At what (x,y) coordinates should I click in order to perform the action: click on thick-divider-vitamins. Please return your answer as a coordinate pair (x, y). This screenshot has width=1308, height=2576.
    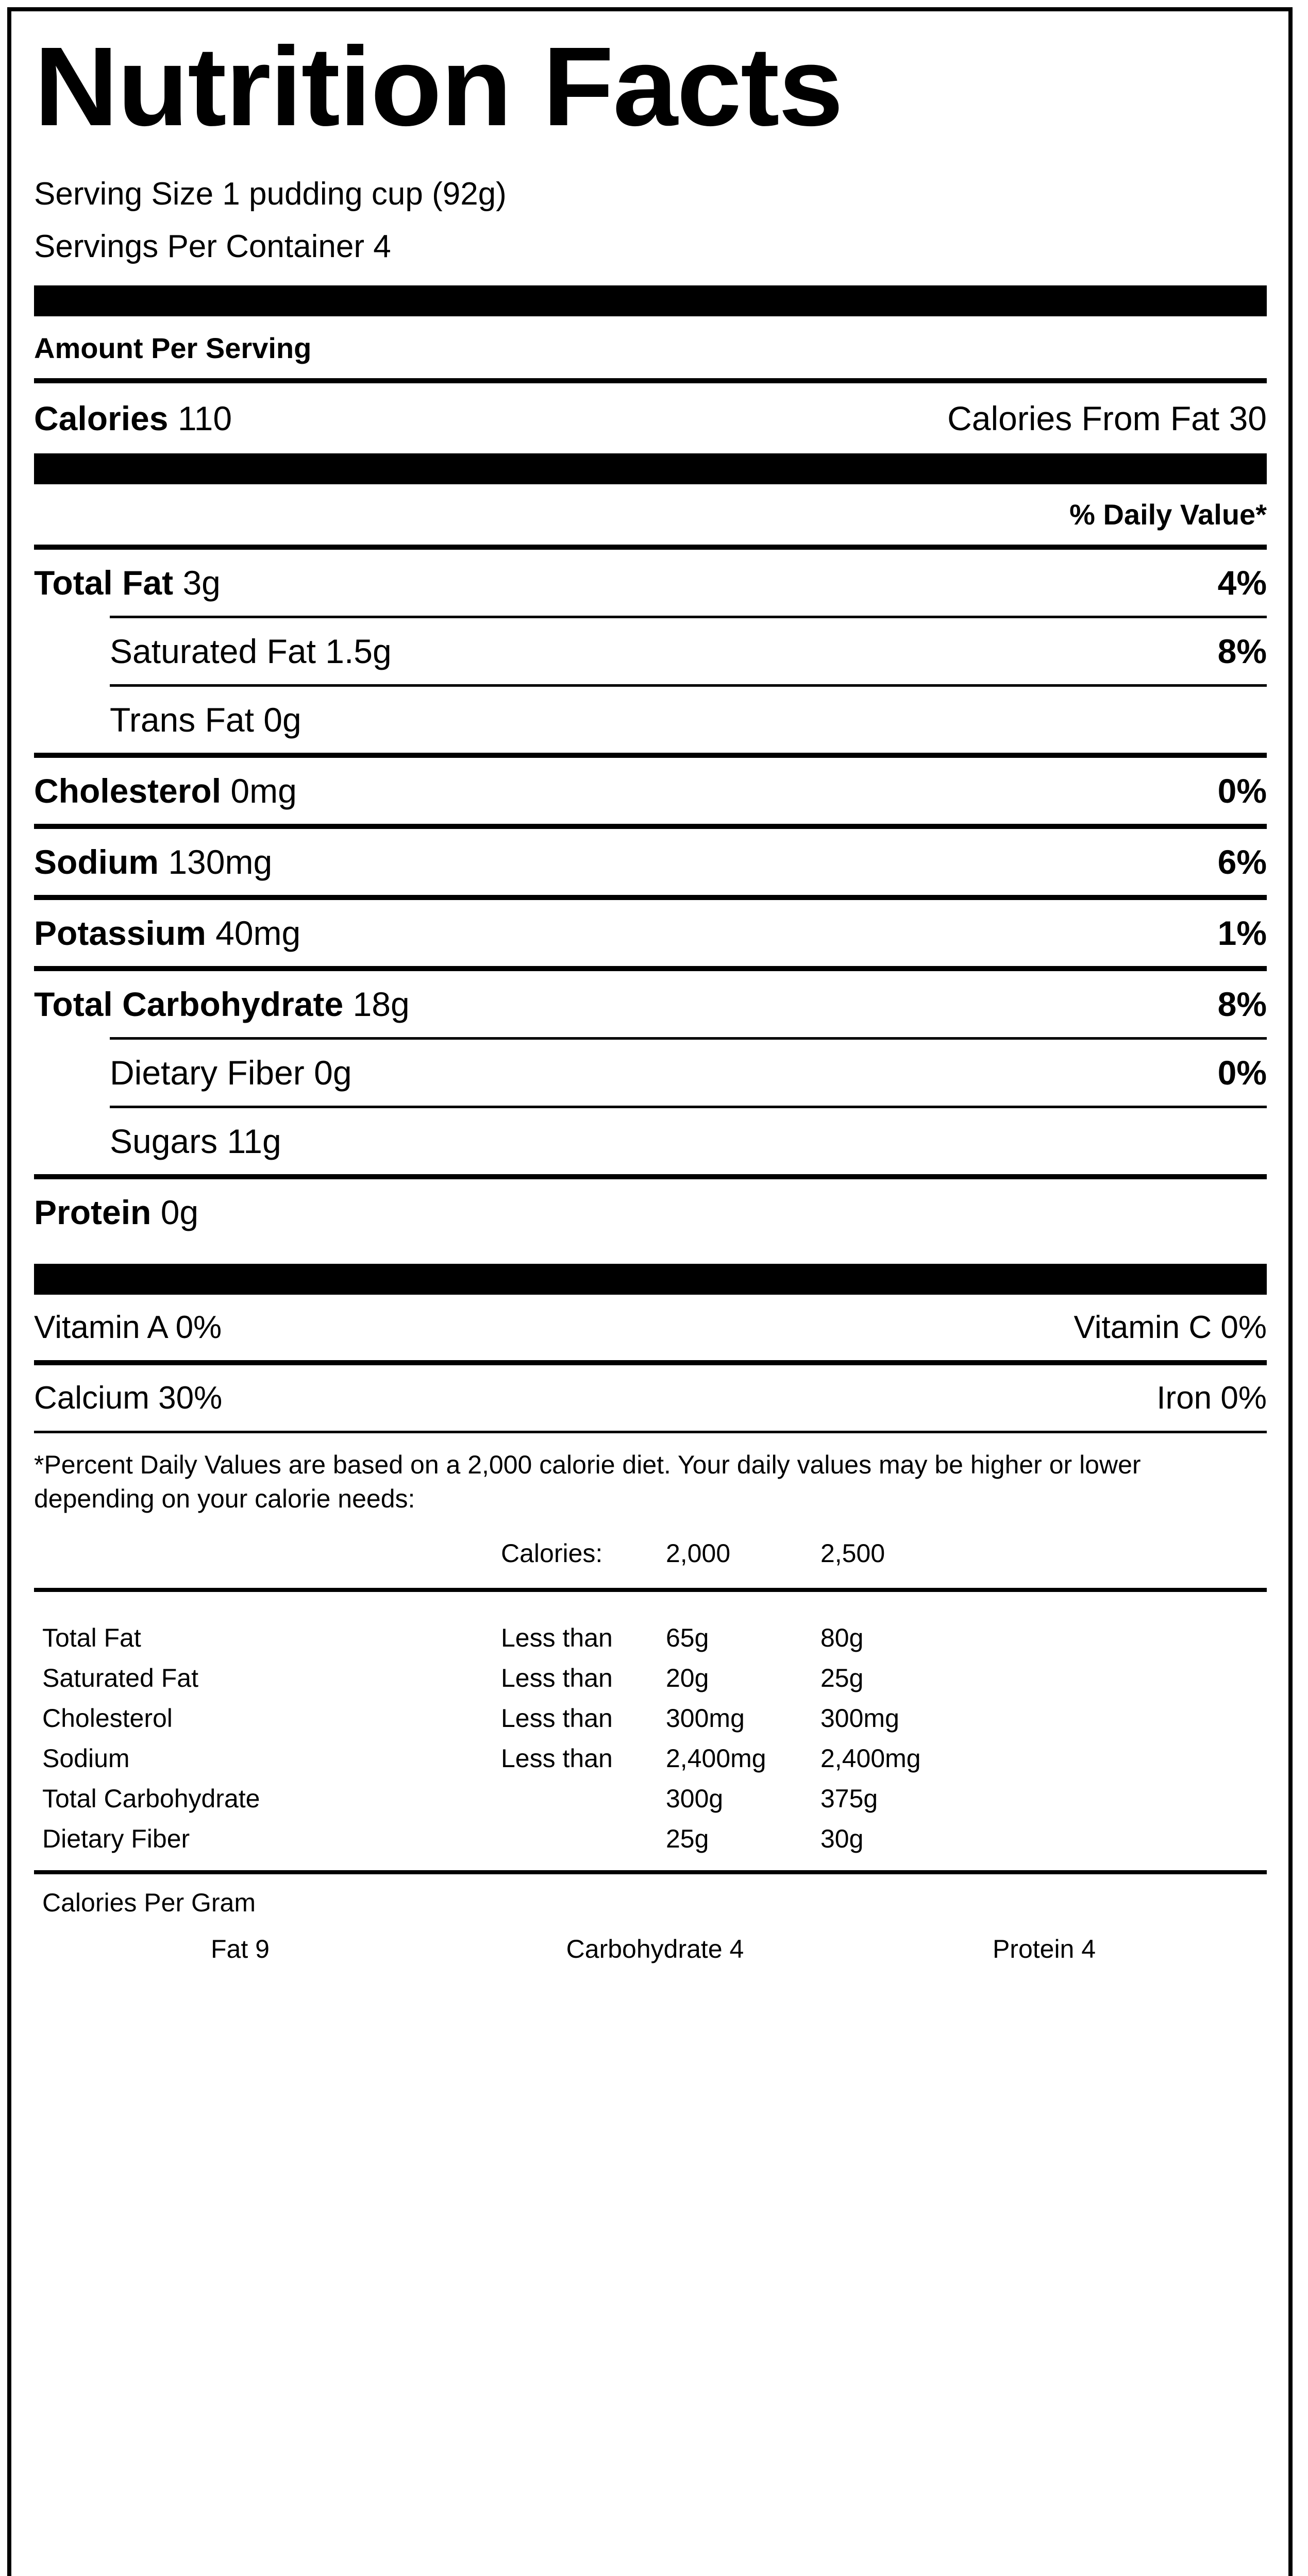
    Looking at the image, I should click on (650, 1280).